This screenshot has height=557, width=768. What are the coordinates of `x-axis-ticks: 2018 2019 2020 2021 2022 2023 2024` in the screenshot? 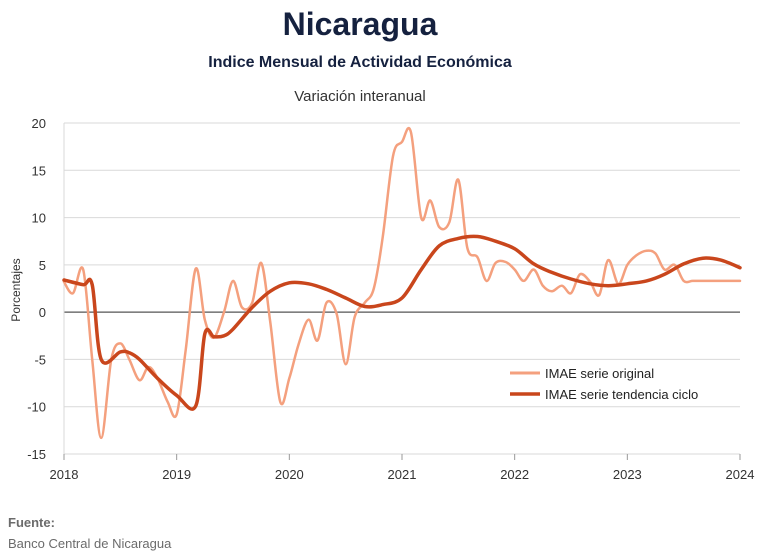 It's located at (402, 468).